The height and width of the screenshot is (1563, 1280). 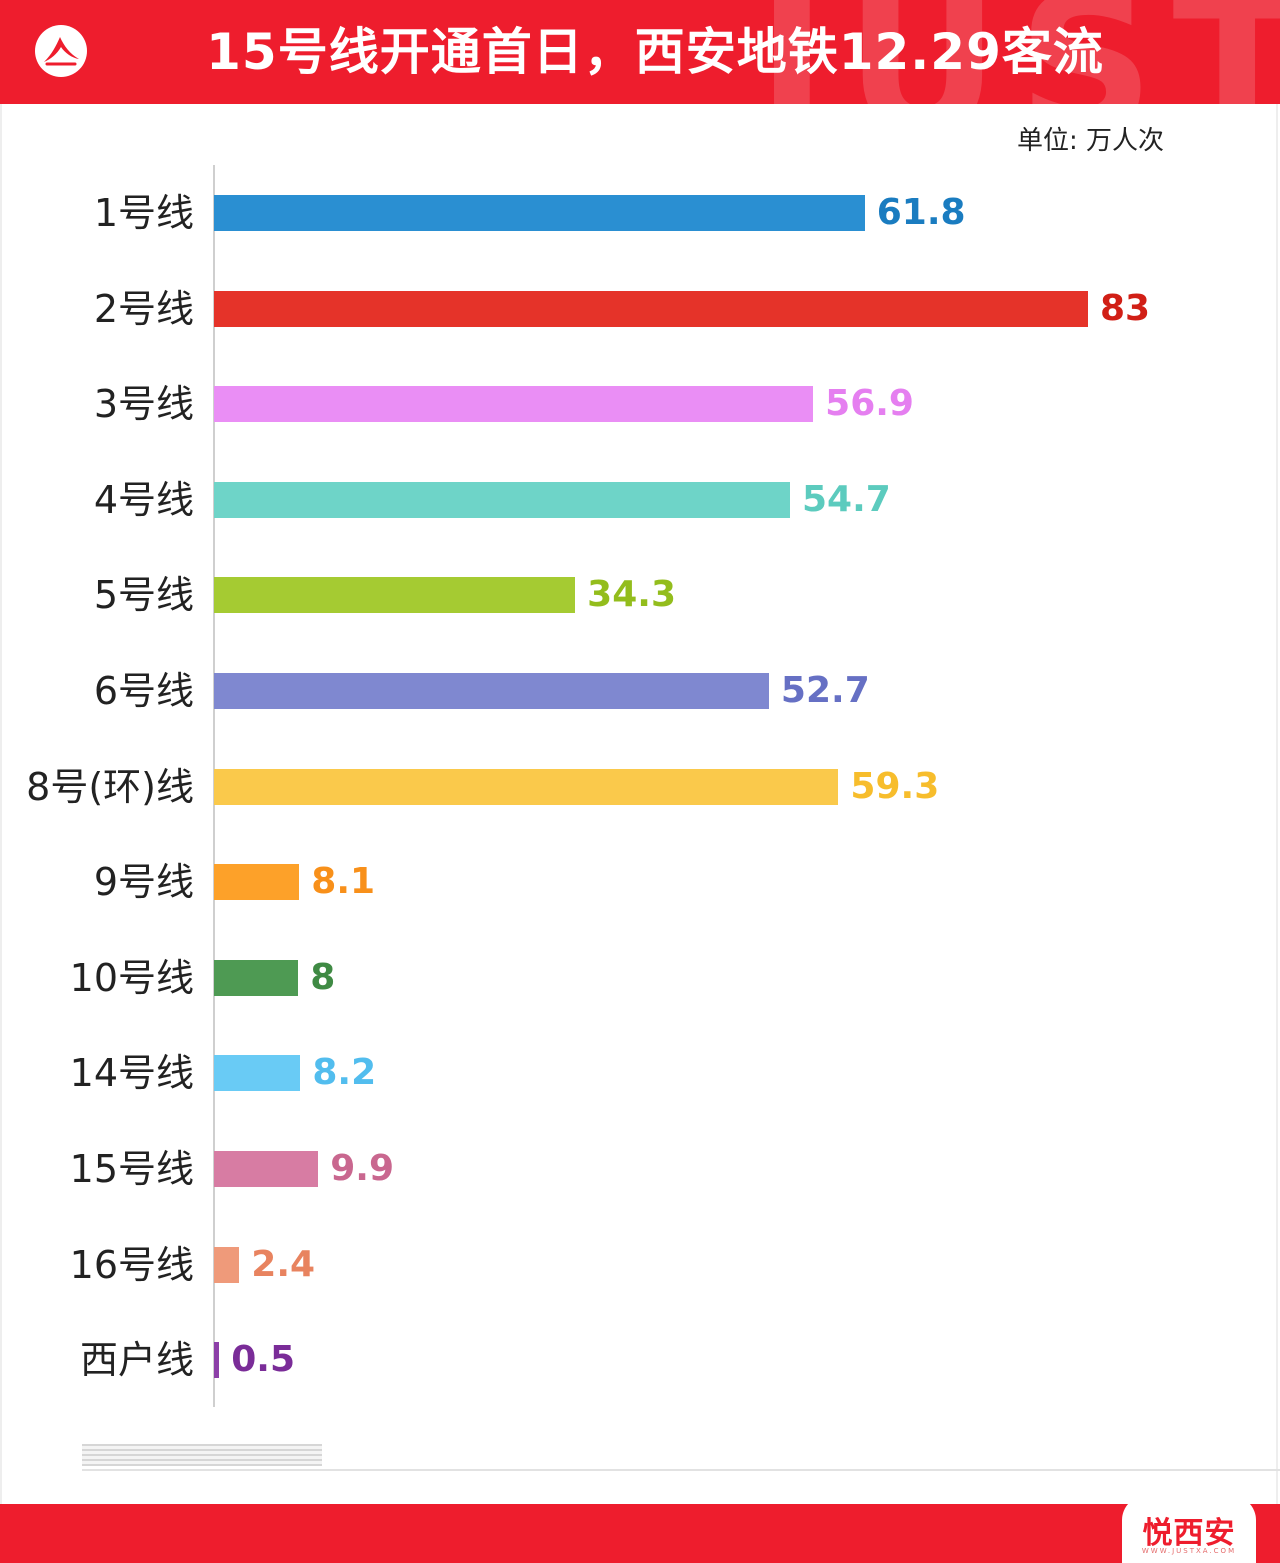 What do you see at coordinates (283, 1264) in the screenshot?
I see `value-label: 2.4` at bounding box center [283, 1264].